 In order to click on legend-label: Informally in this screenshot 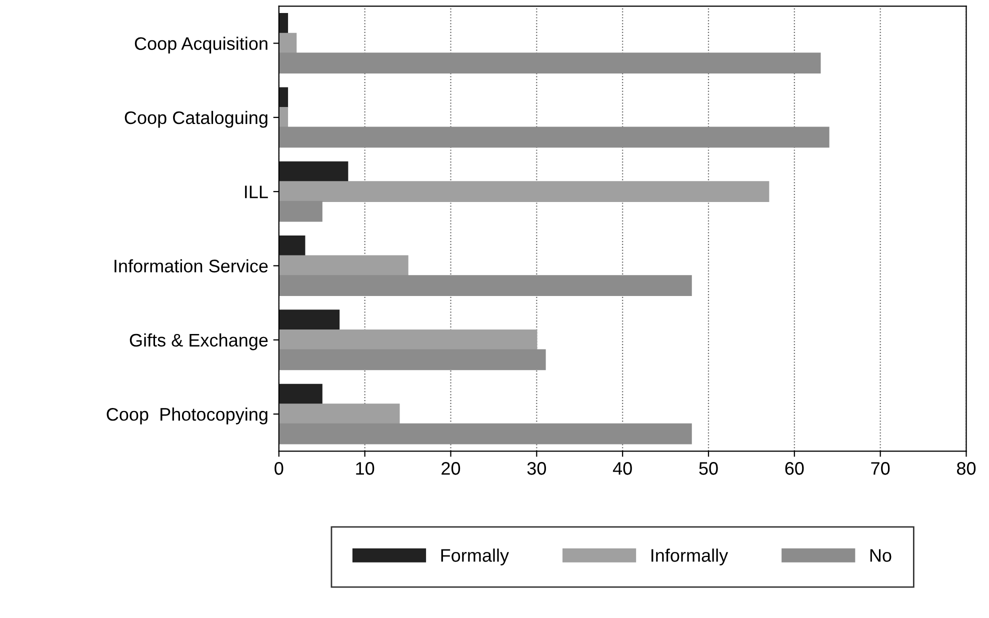, I will do `click(690, 557)`.